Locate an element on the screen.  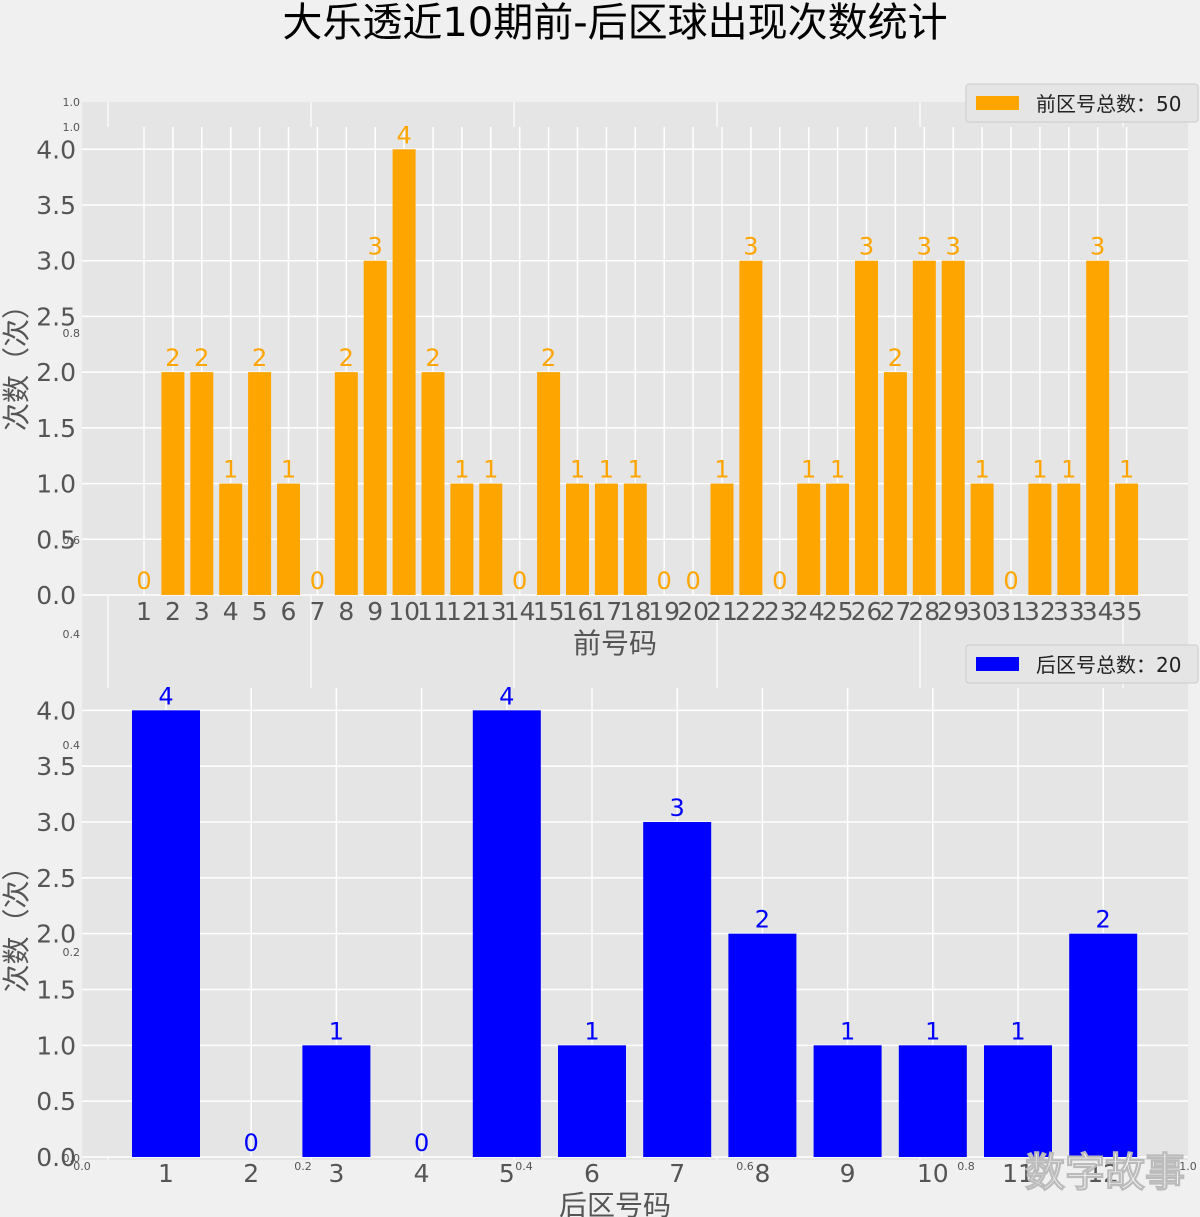
background-y-tick-label: 1.0 is located at coordinates (72, 102).